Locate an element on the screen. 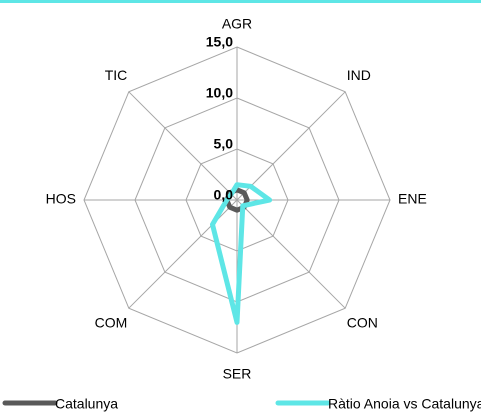 The image size is (481, 414). category-label: ENE is located at coordinates (412, 199).